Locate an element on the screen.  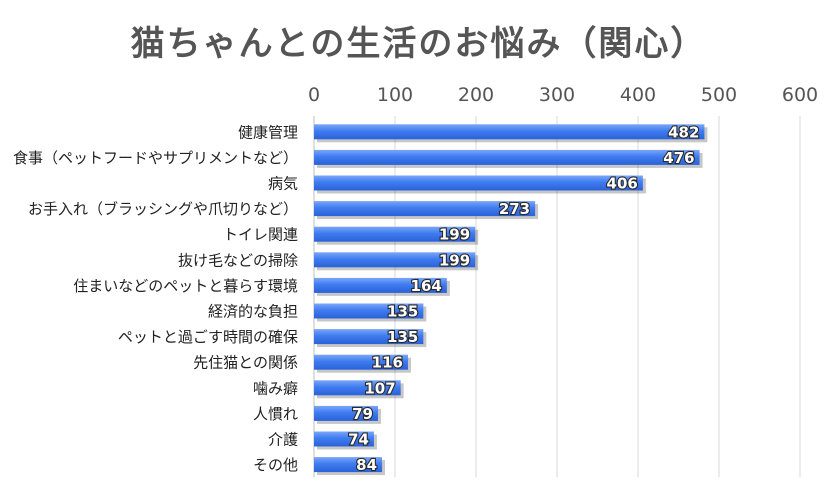
category-label: 介護 is located at coordinates (283, 440).